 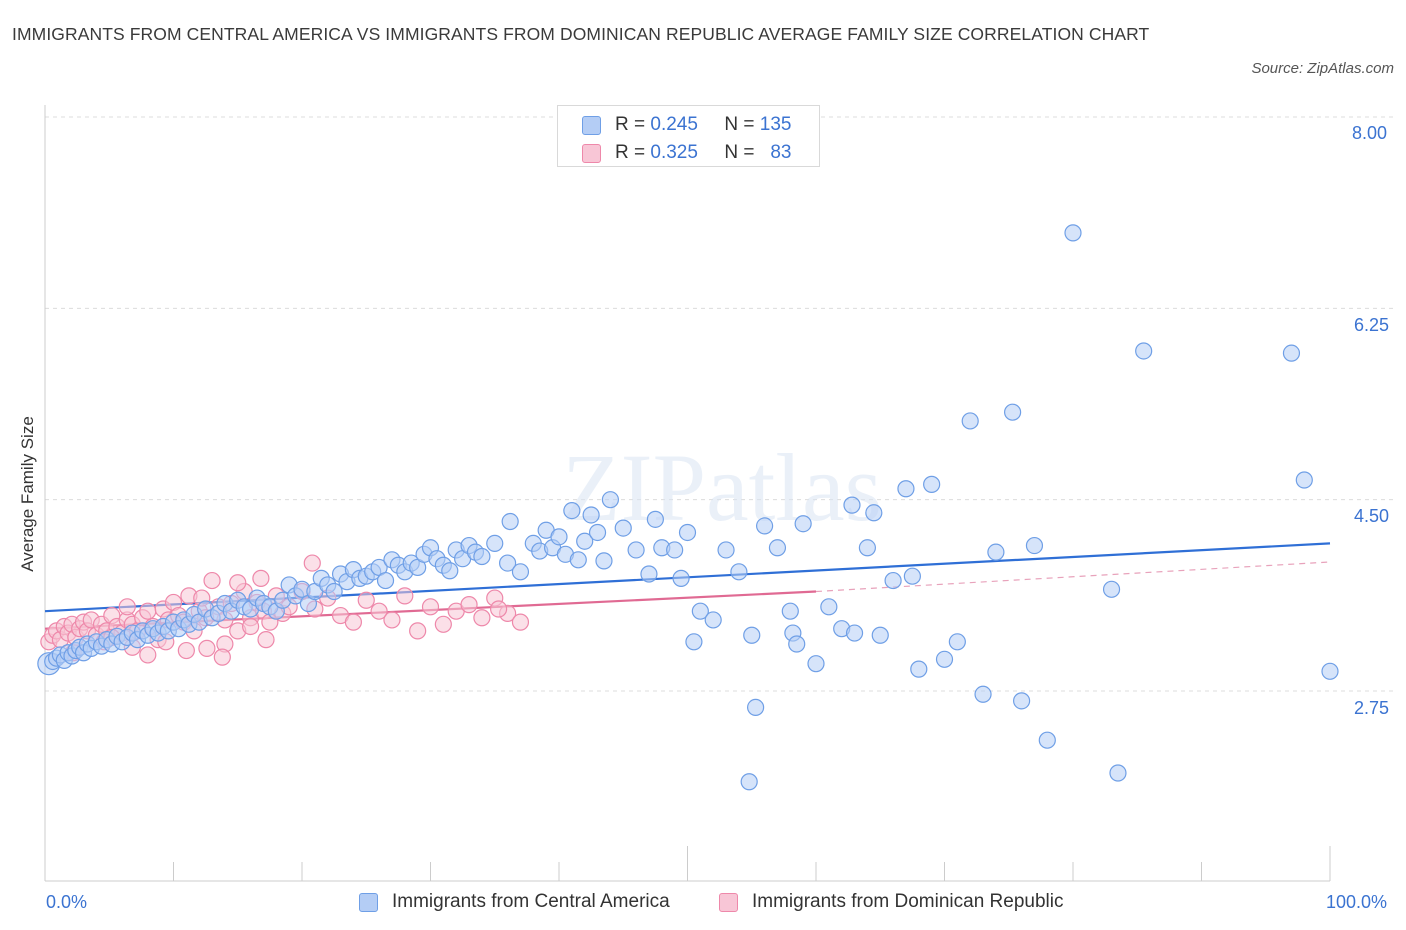 I want to click on legend-swatch-blue, so click(x=591, y=125).